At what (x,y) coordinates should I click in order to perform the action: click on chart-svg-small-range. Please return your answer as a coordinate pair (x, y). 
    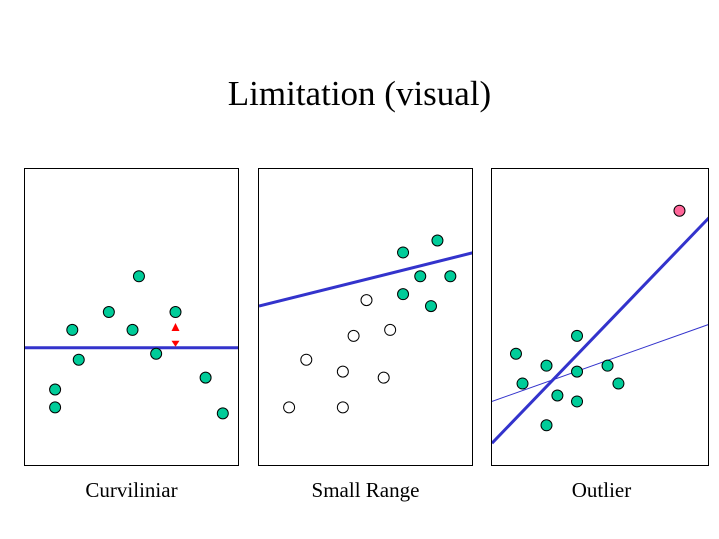
    Looking at the image, I should click on (365, 324).